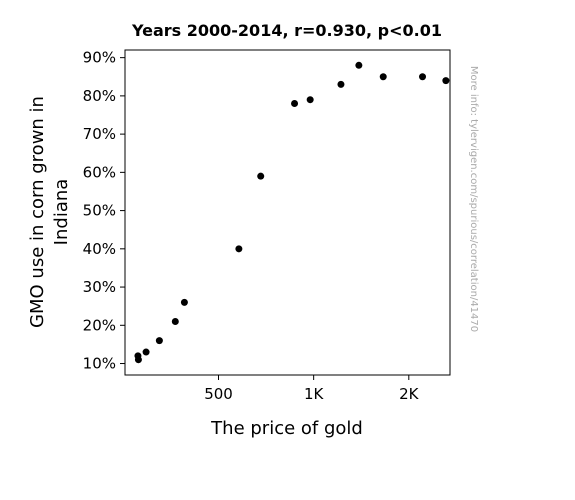 This screenshot has width=575, height=500. Describe the element at coordinates (409, 394) in the screenshot. I see `x-tick-label: 2K` at that location.